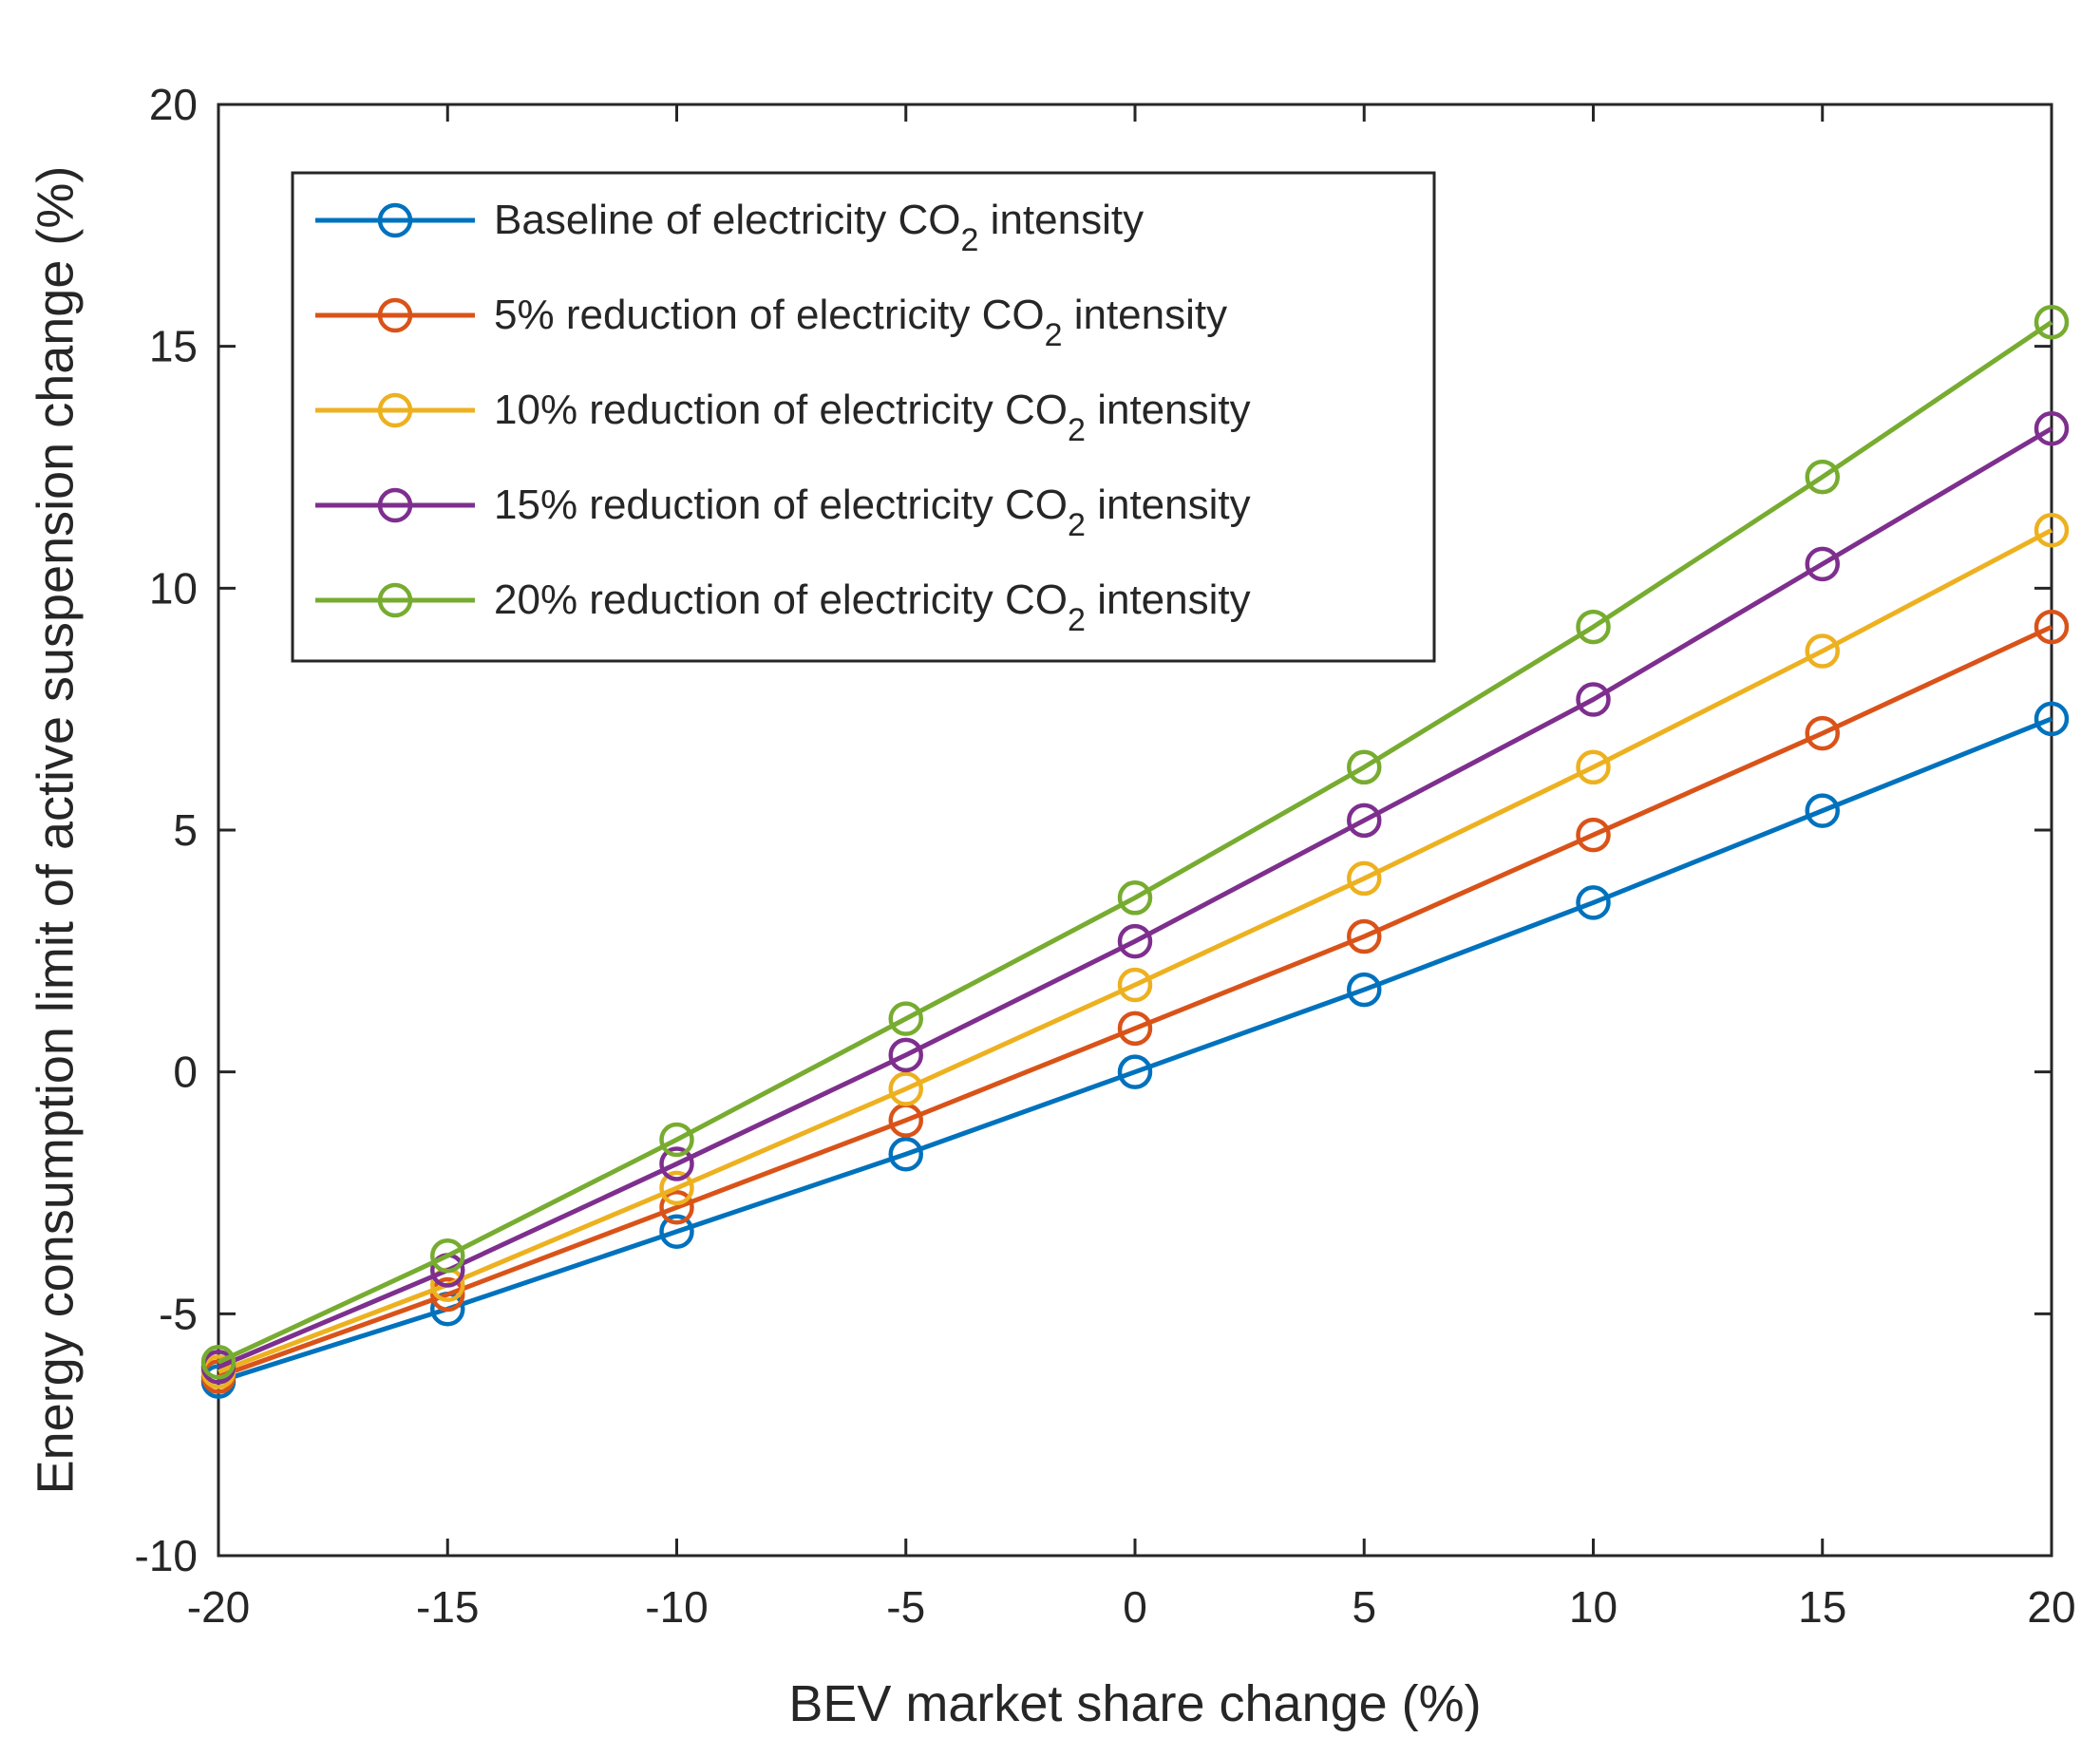 The height and width of the screenshot is (1757, 2100). I want to click on x-tick-label: -10, so click(677, 1607).